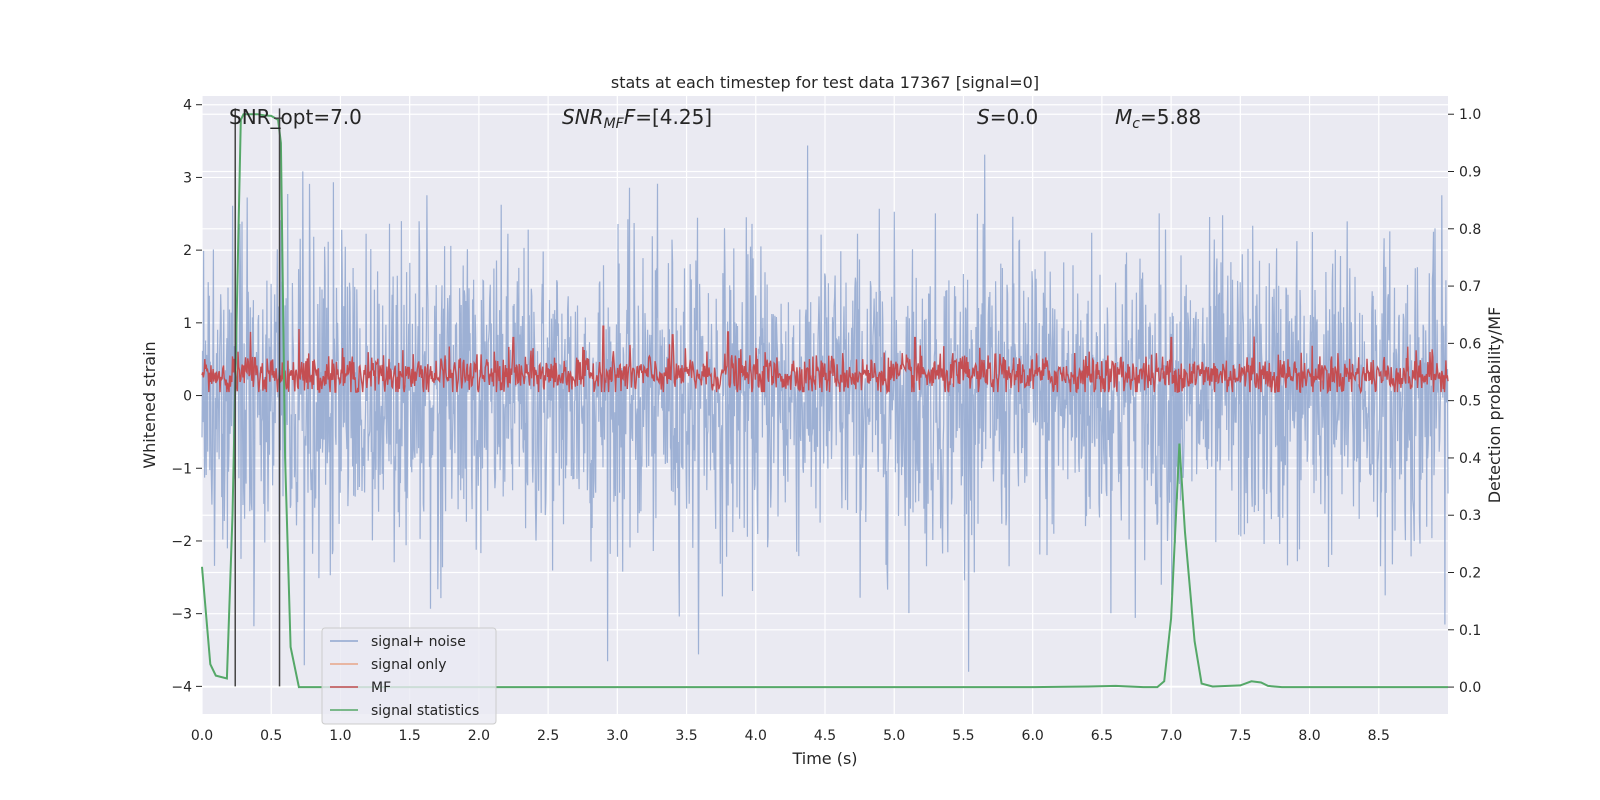 Image resolution: width=1600 pixels, height=800 pixels. What do you see at coordinates (425, 711) in the screenshot?
I see `legend-label-signal-statistics: signal statistics` at bounding box center [425, 711].